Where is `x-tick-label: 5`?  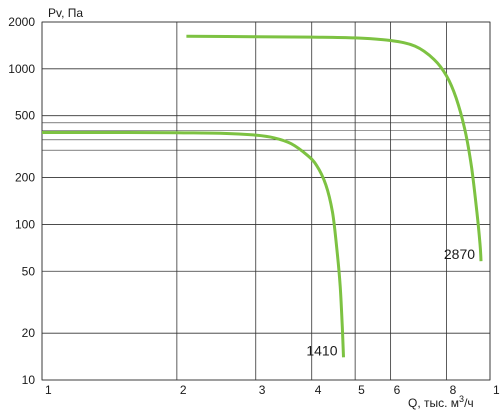
x-tick-label: 5 is located at coordinates (361, 390).